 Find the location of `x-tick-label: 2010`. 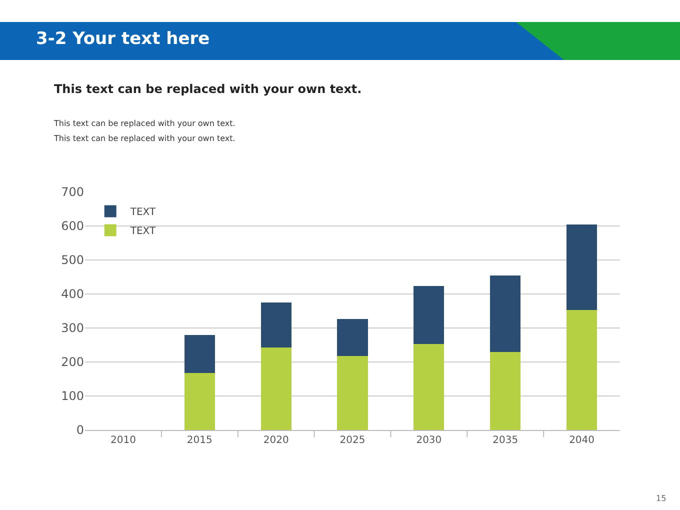

x-tick-label: 2010 is located at coordinates (123, 440).